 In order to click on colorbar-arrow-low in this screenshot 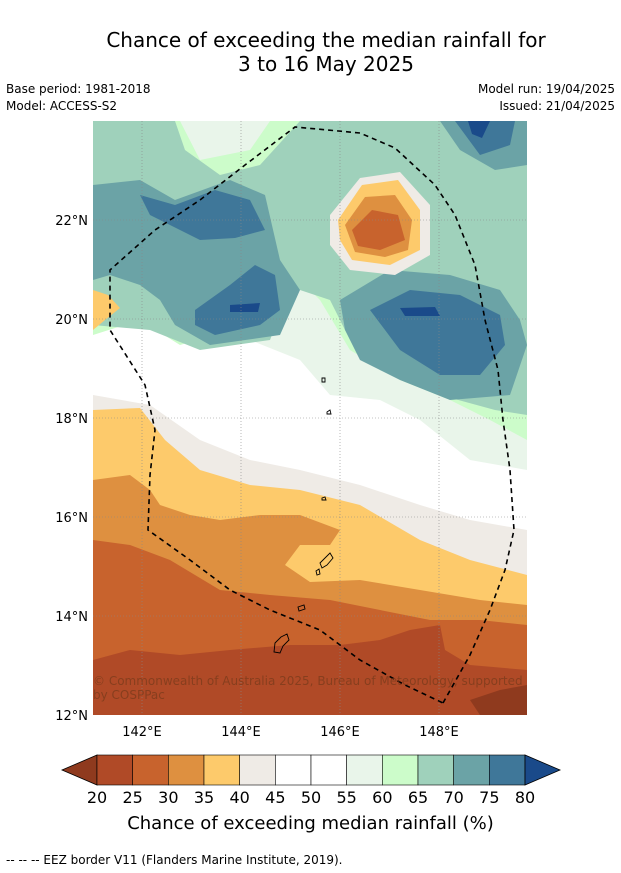, I will do `click(79, 770)`.